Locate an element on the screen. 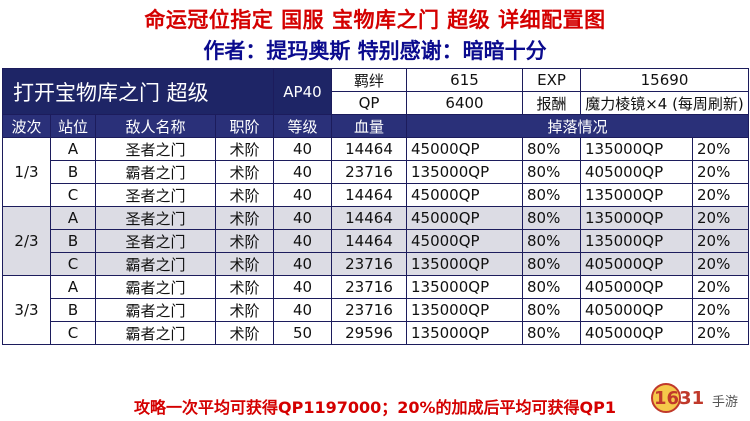 The image size is (750, 421). col-class: 职阶 is located at coordinates (244, 126).